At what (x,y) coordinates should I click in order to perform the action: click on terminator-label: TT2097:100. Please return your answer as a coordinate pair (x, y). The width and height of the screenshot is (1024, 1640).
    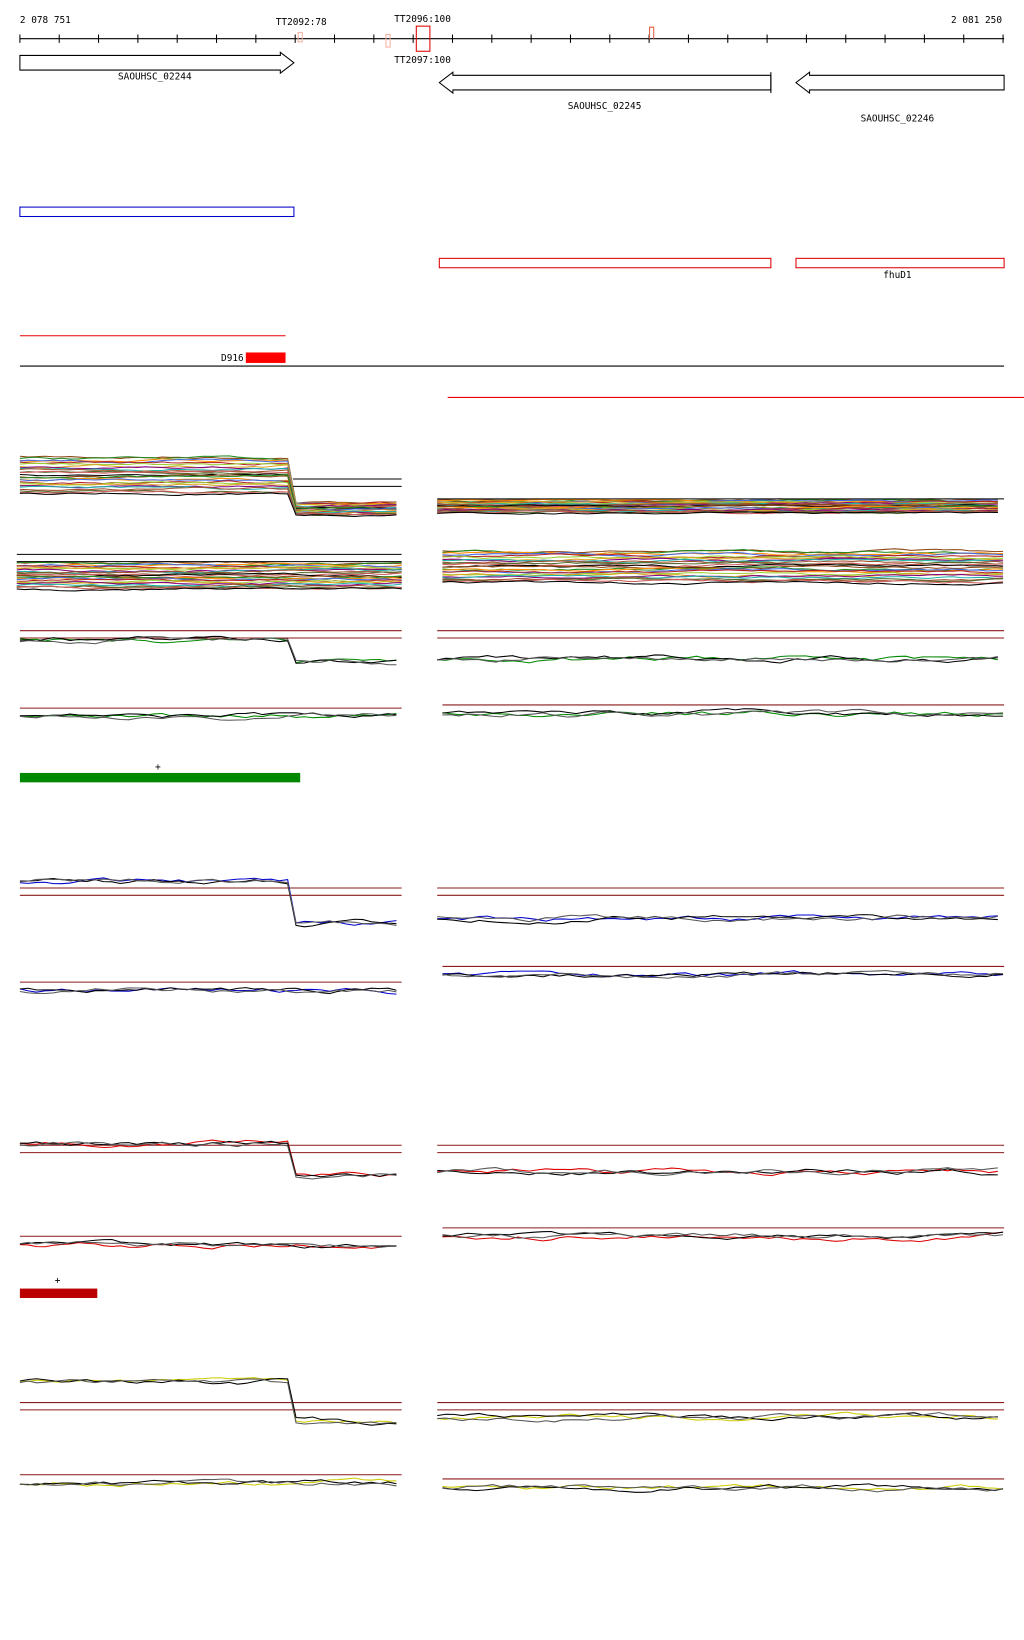
    Looking at the image, I should click on (422, 60).